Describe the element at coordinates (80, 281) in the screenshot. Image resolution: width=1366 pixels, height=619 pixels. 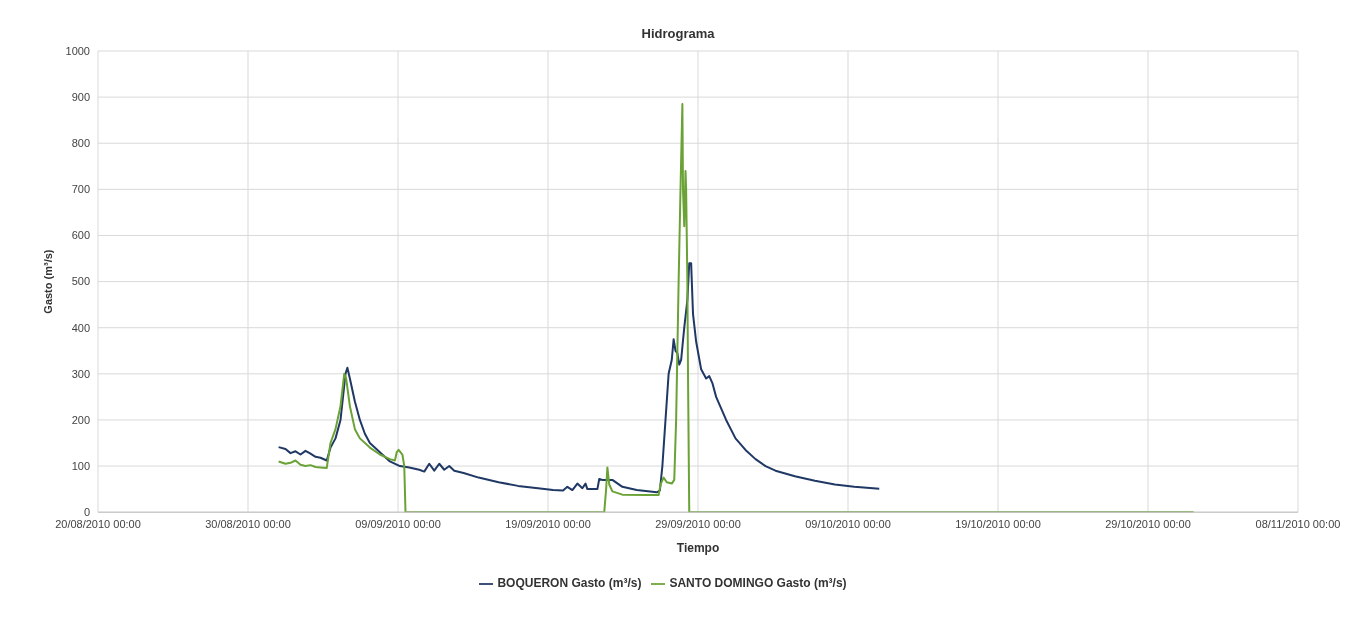
I see `y-tick-label: 500` at that location.